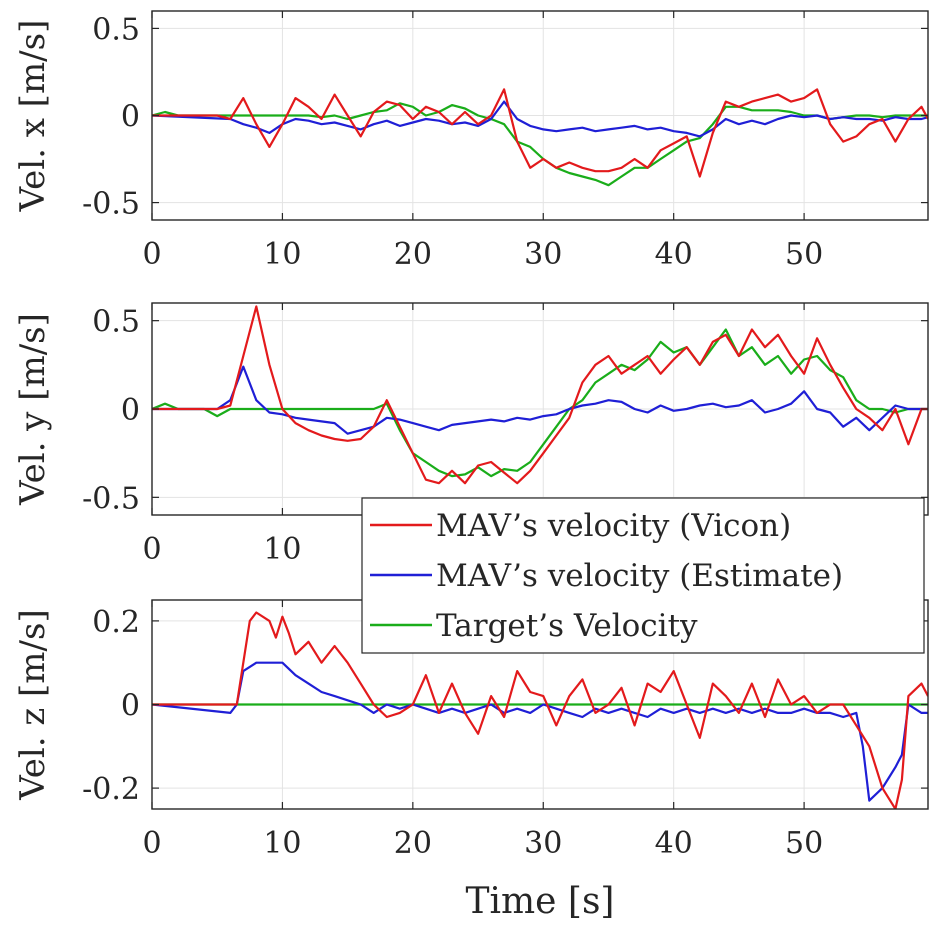  I want to click on y-axis-label: Vel. x [m/s], so click(33, 116).